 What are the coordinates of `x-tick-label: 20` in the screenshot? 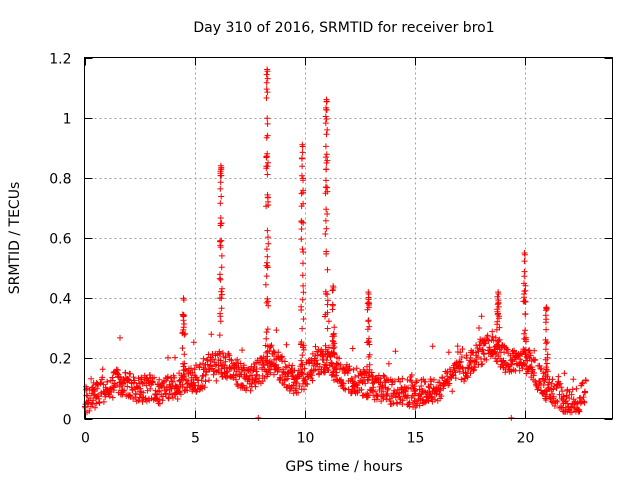 It's located at (526, 439).